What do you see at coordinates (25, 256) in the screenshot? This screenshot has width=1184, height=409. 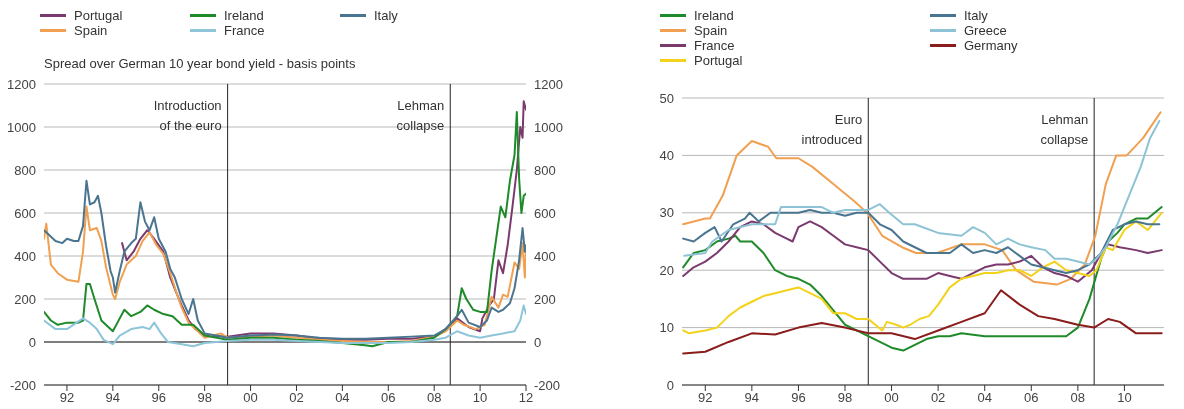 I see `y-tick-label: 400` at bounding box center [25, 256].